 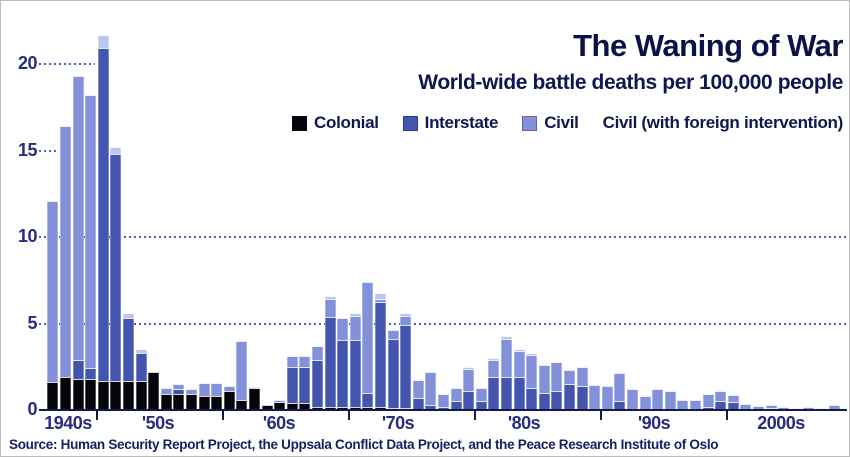 I want to click on bar-1958-civil, so click(x=204, y=390).